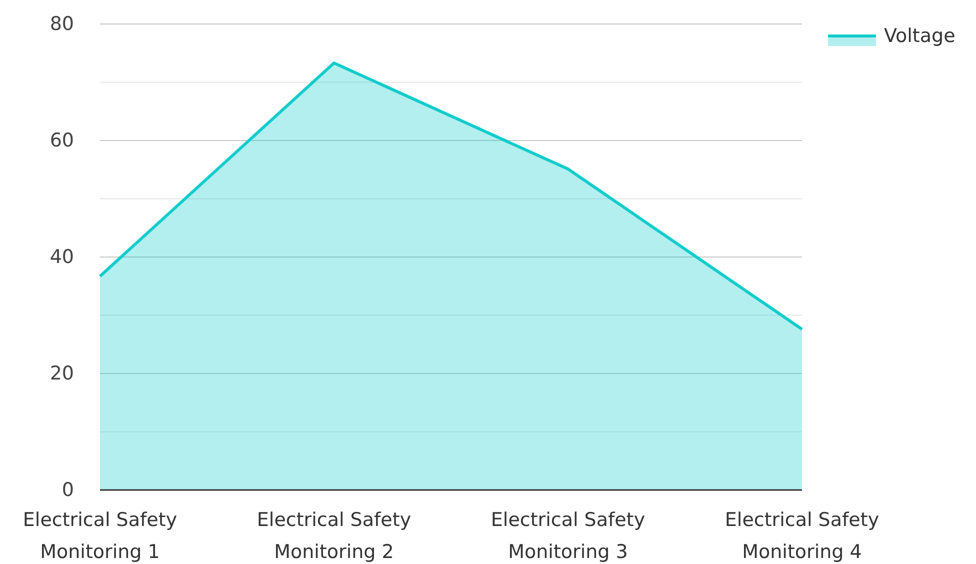 Image resolution: width=976 pixels, height=564 pixels. I want to click on y-tick-label: 60, so click(62, 141).